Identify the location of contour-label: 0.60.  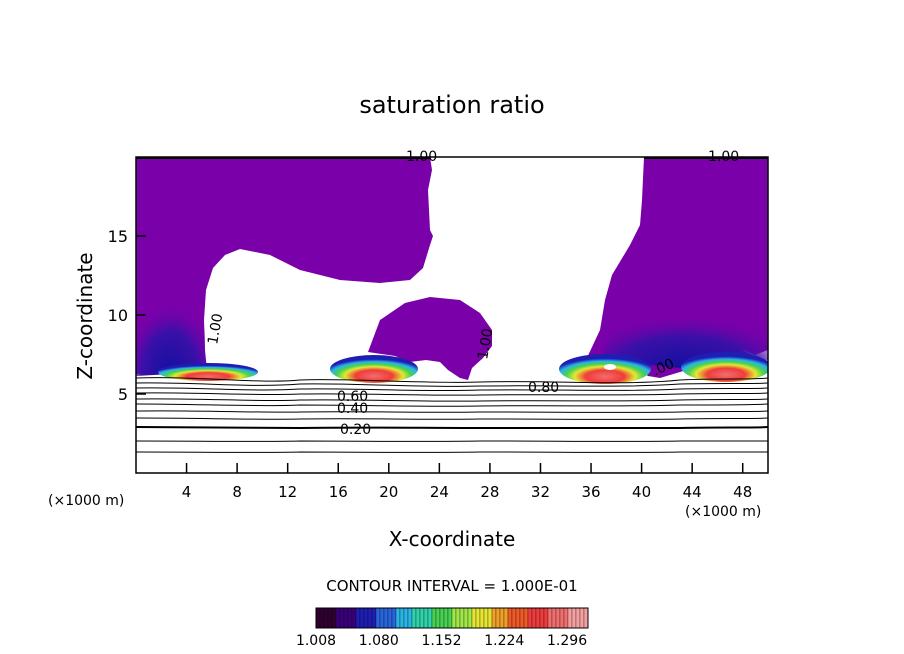
(352, 397).